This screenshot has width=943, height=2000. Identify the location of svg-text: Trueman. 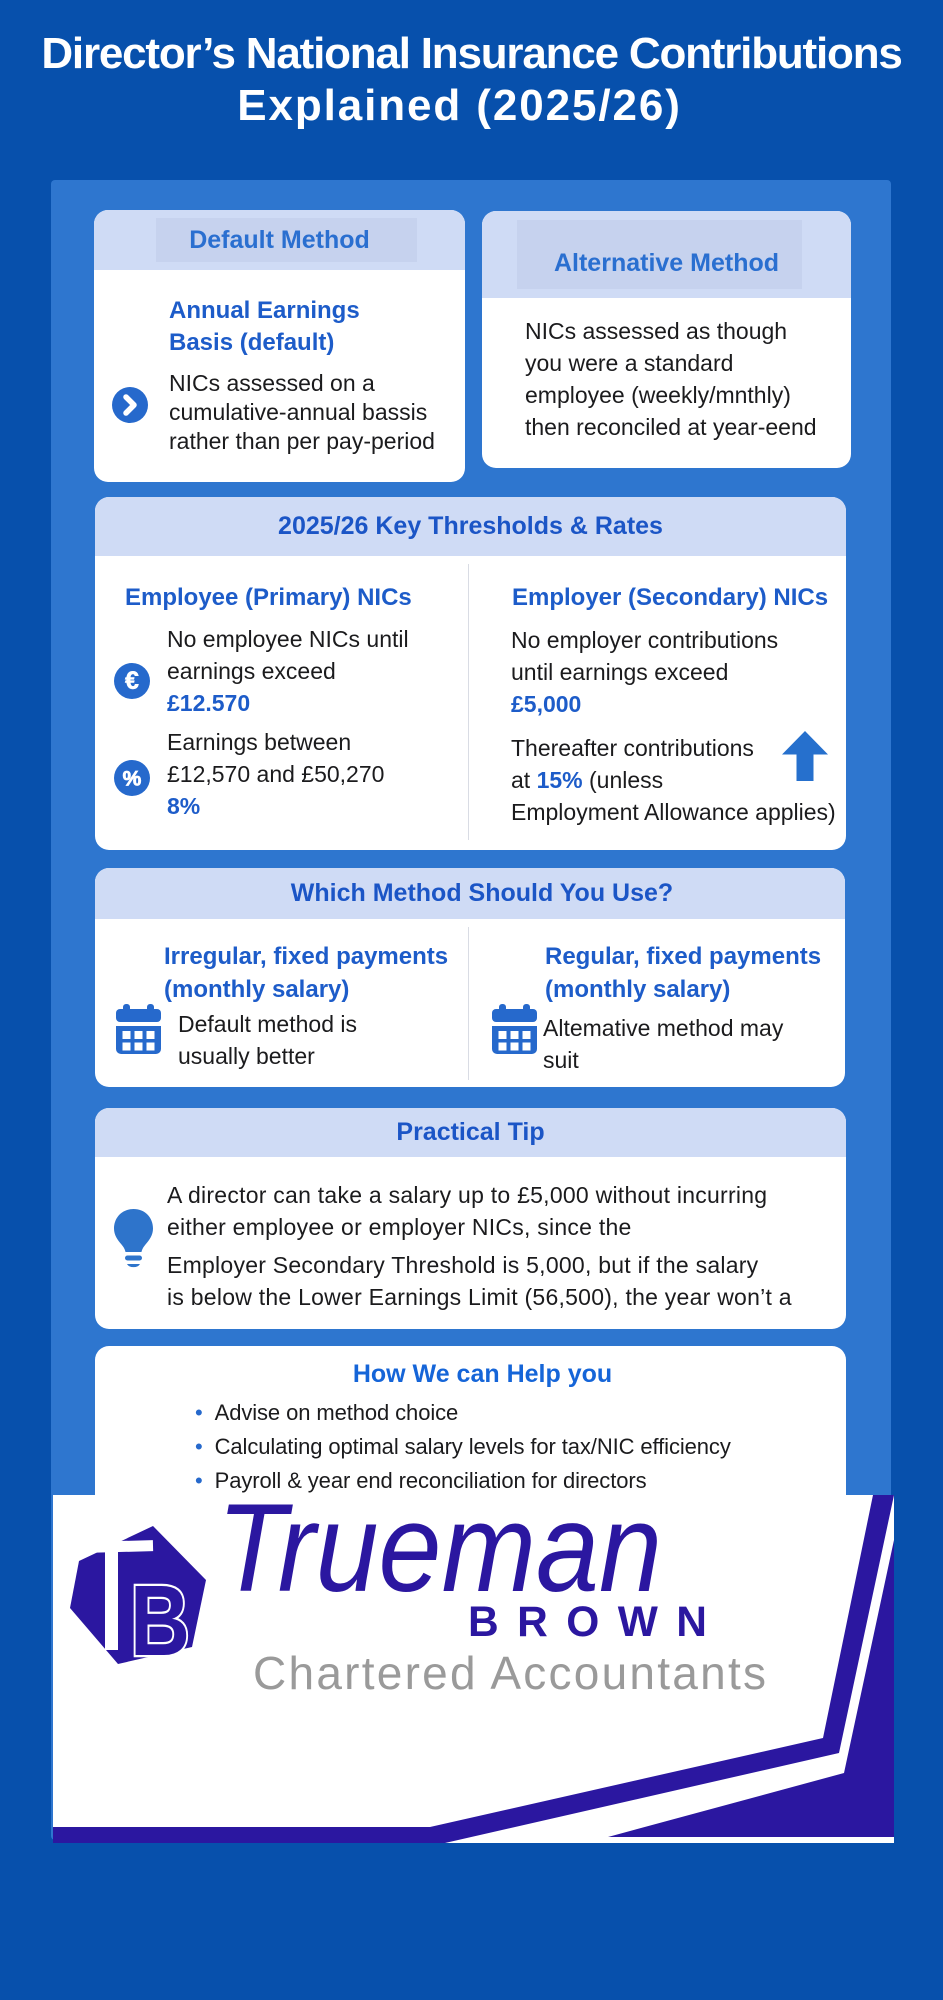
(439, 1556).